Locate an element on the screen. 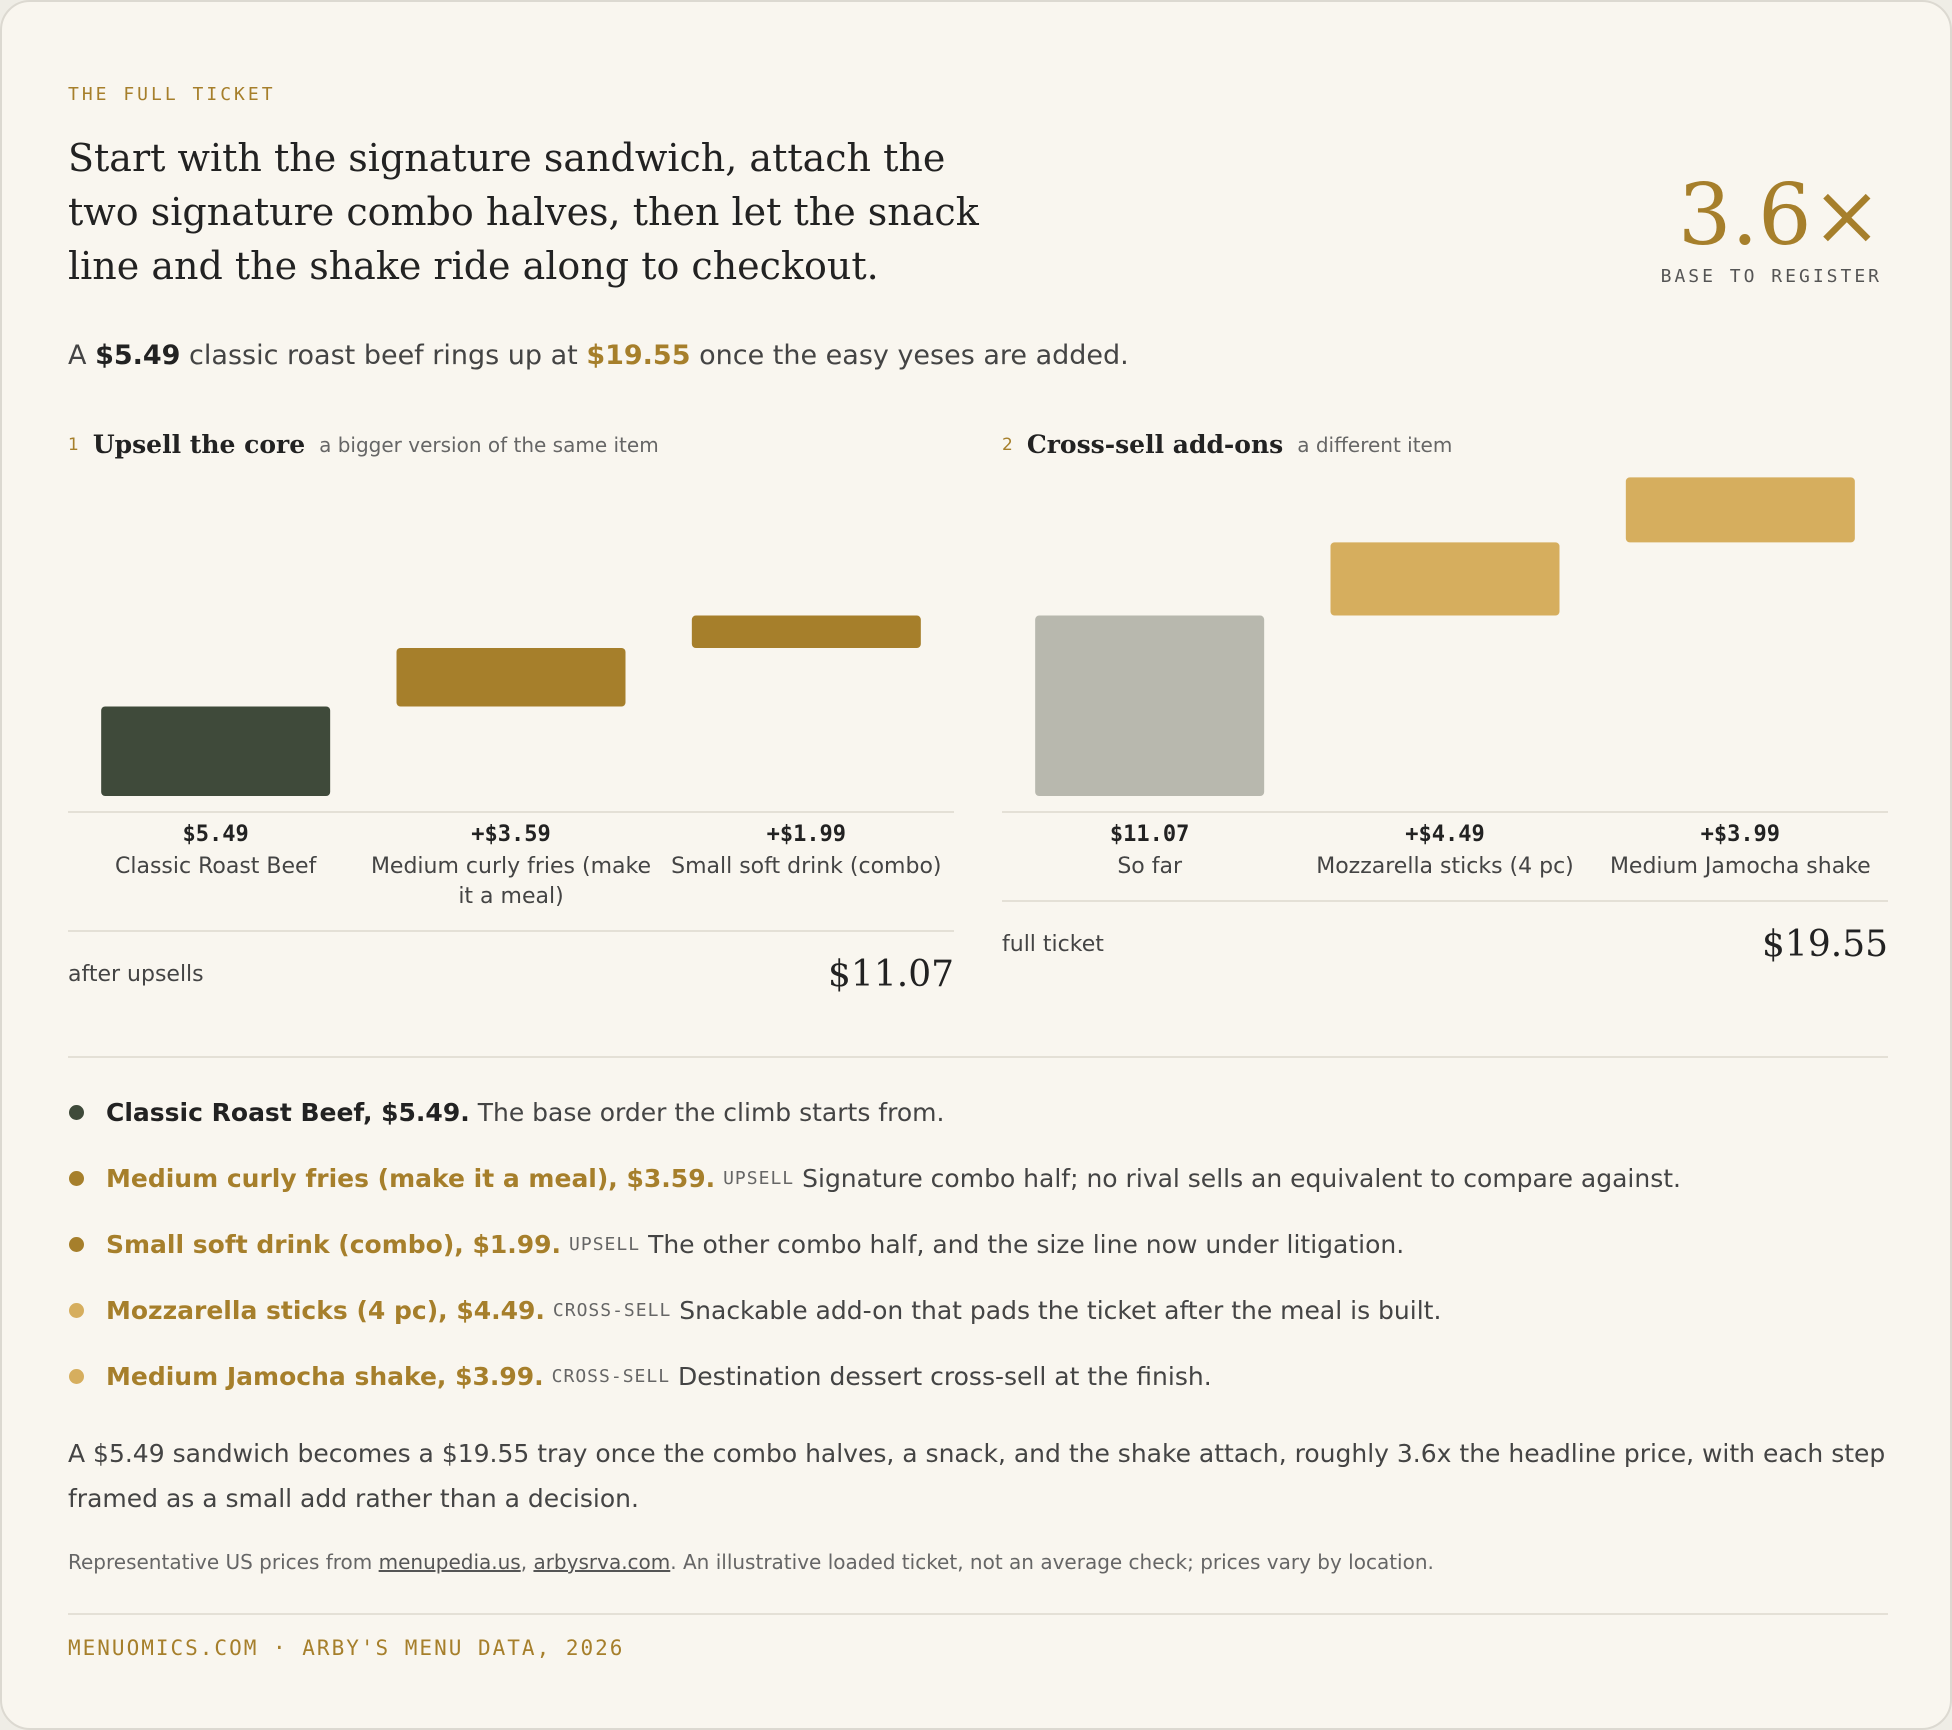  value-label: +$3.99 is located at coordinates (1740, 834).